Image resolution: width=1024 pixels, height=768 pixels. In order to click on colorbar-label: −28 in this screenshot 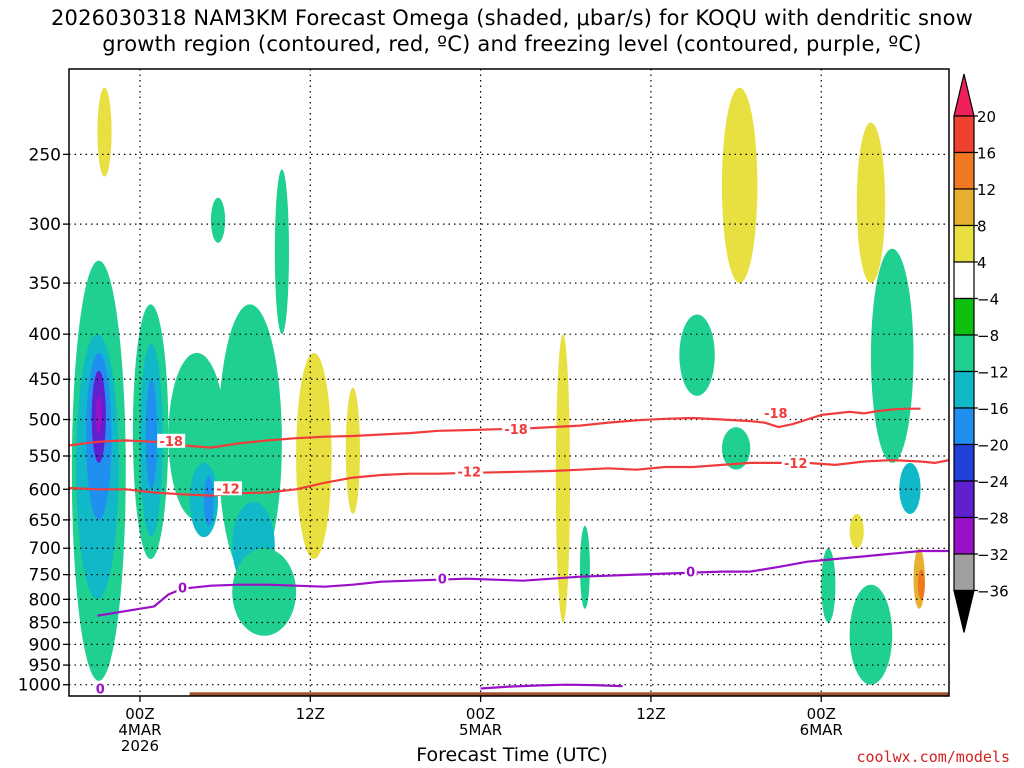, I will do `click(993, 519)`.